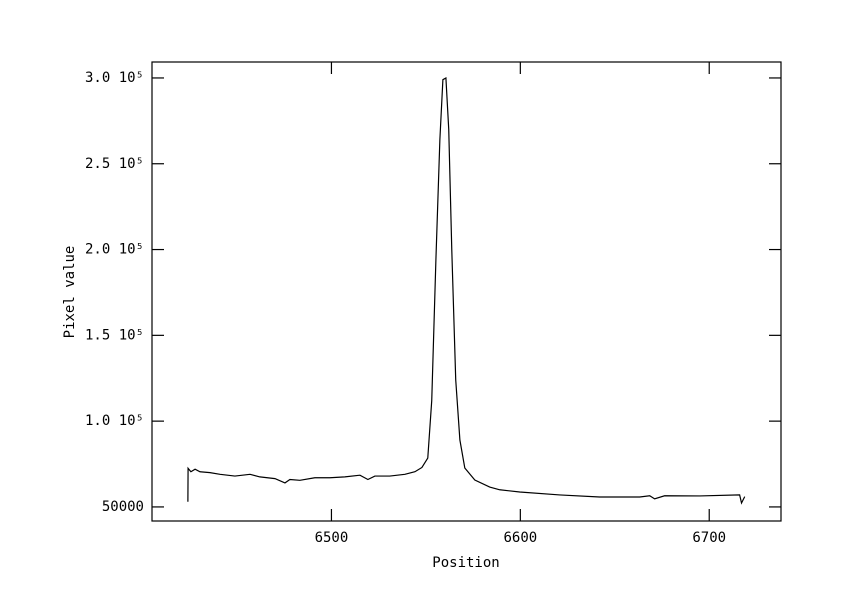 This screenshot has width=861, height=611. What do you see at coordinates (114, 78) in the screenshot?
I see `y-tick-label: 3.0 10⁵` at bounding box center [114, 78].